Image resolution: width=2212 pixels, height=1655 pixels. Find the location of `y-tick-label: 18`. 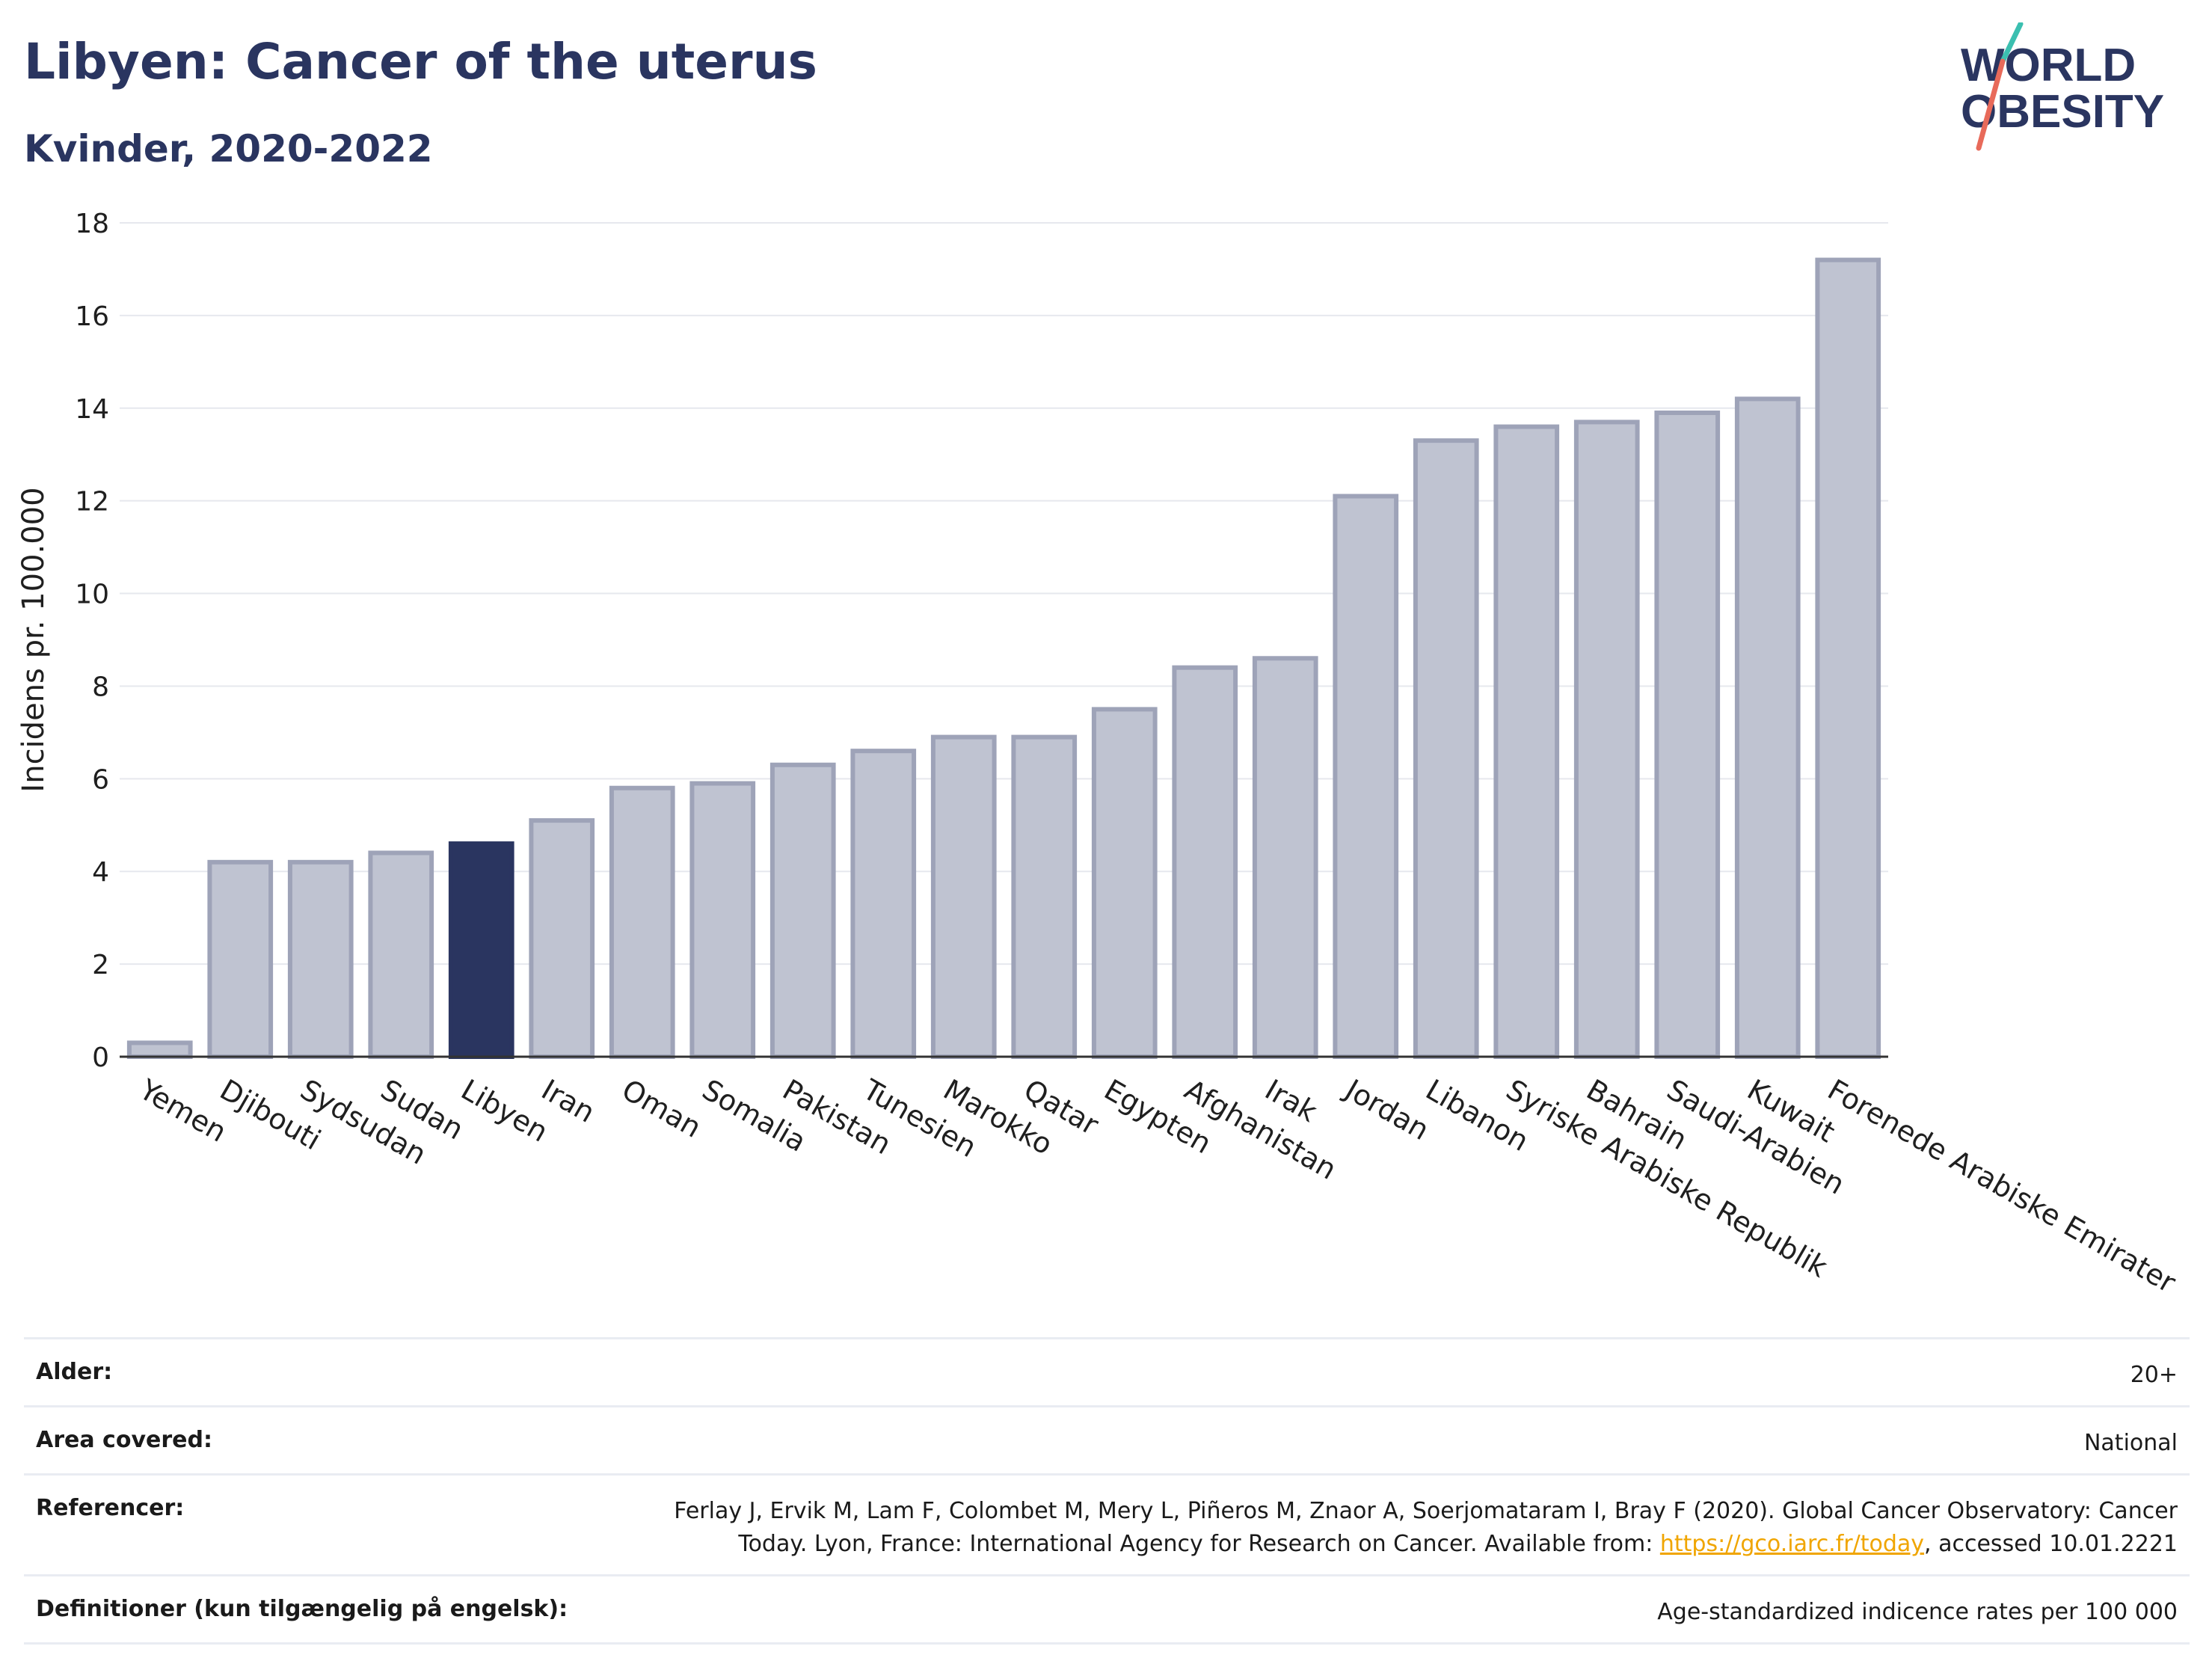

y-tick-label: 18 is located at coordinates (92, 224).